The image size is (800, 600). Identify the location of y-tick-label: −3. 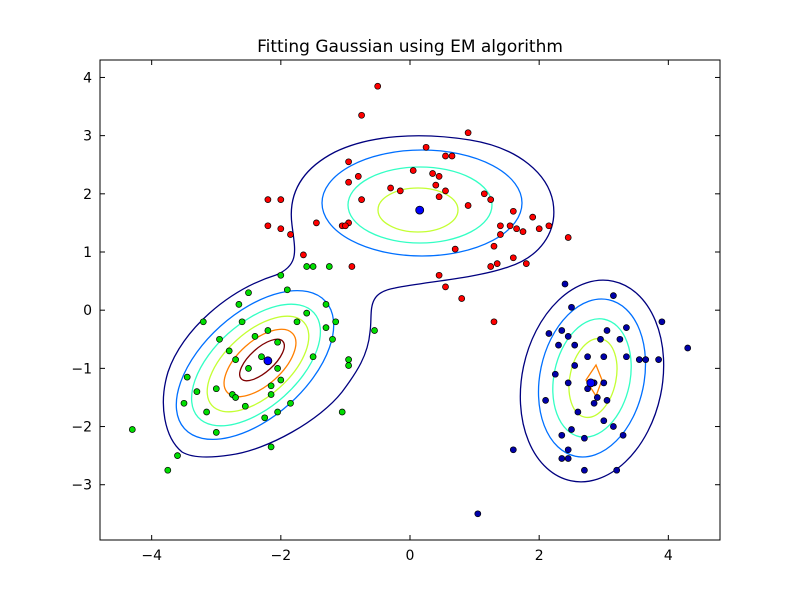
(81, 486).